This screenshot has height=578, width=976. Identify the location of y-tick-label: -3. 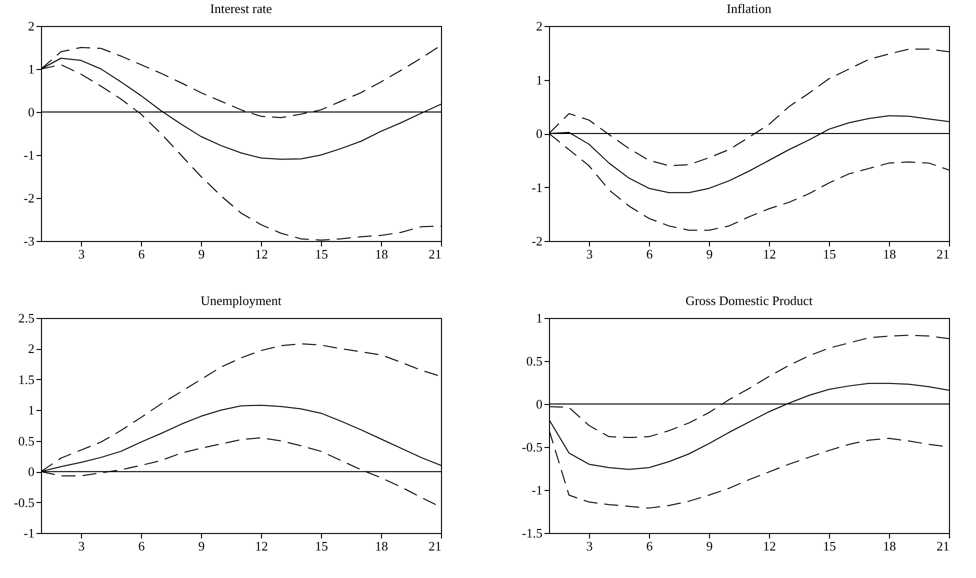
(29, 241).